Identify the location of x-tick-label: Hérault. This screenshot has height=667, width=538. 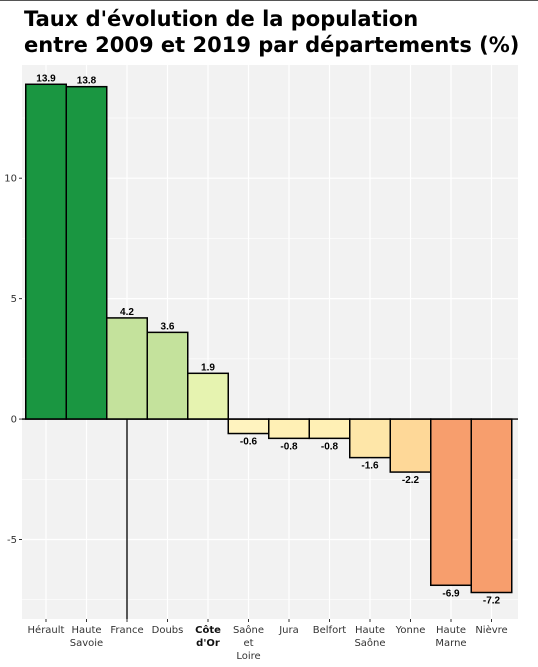
(46, 630).